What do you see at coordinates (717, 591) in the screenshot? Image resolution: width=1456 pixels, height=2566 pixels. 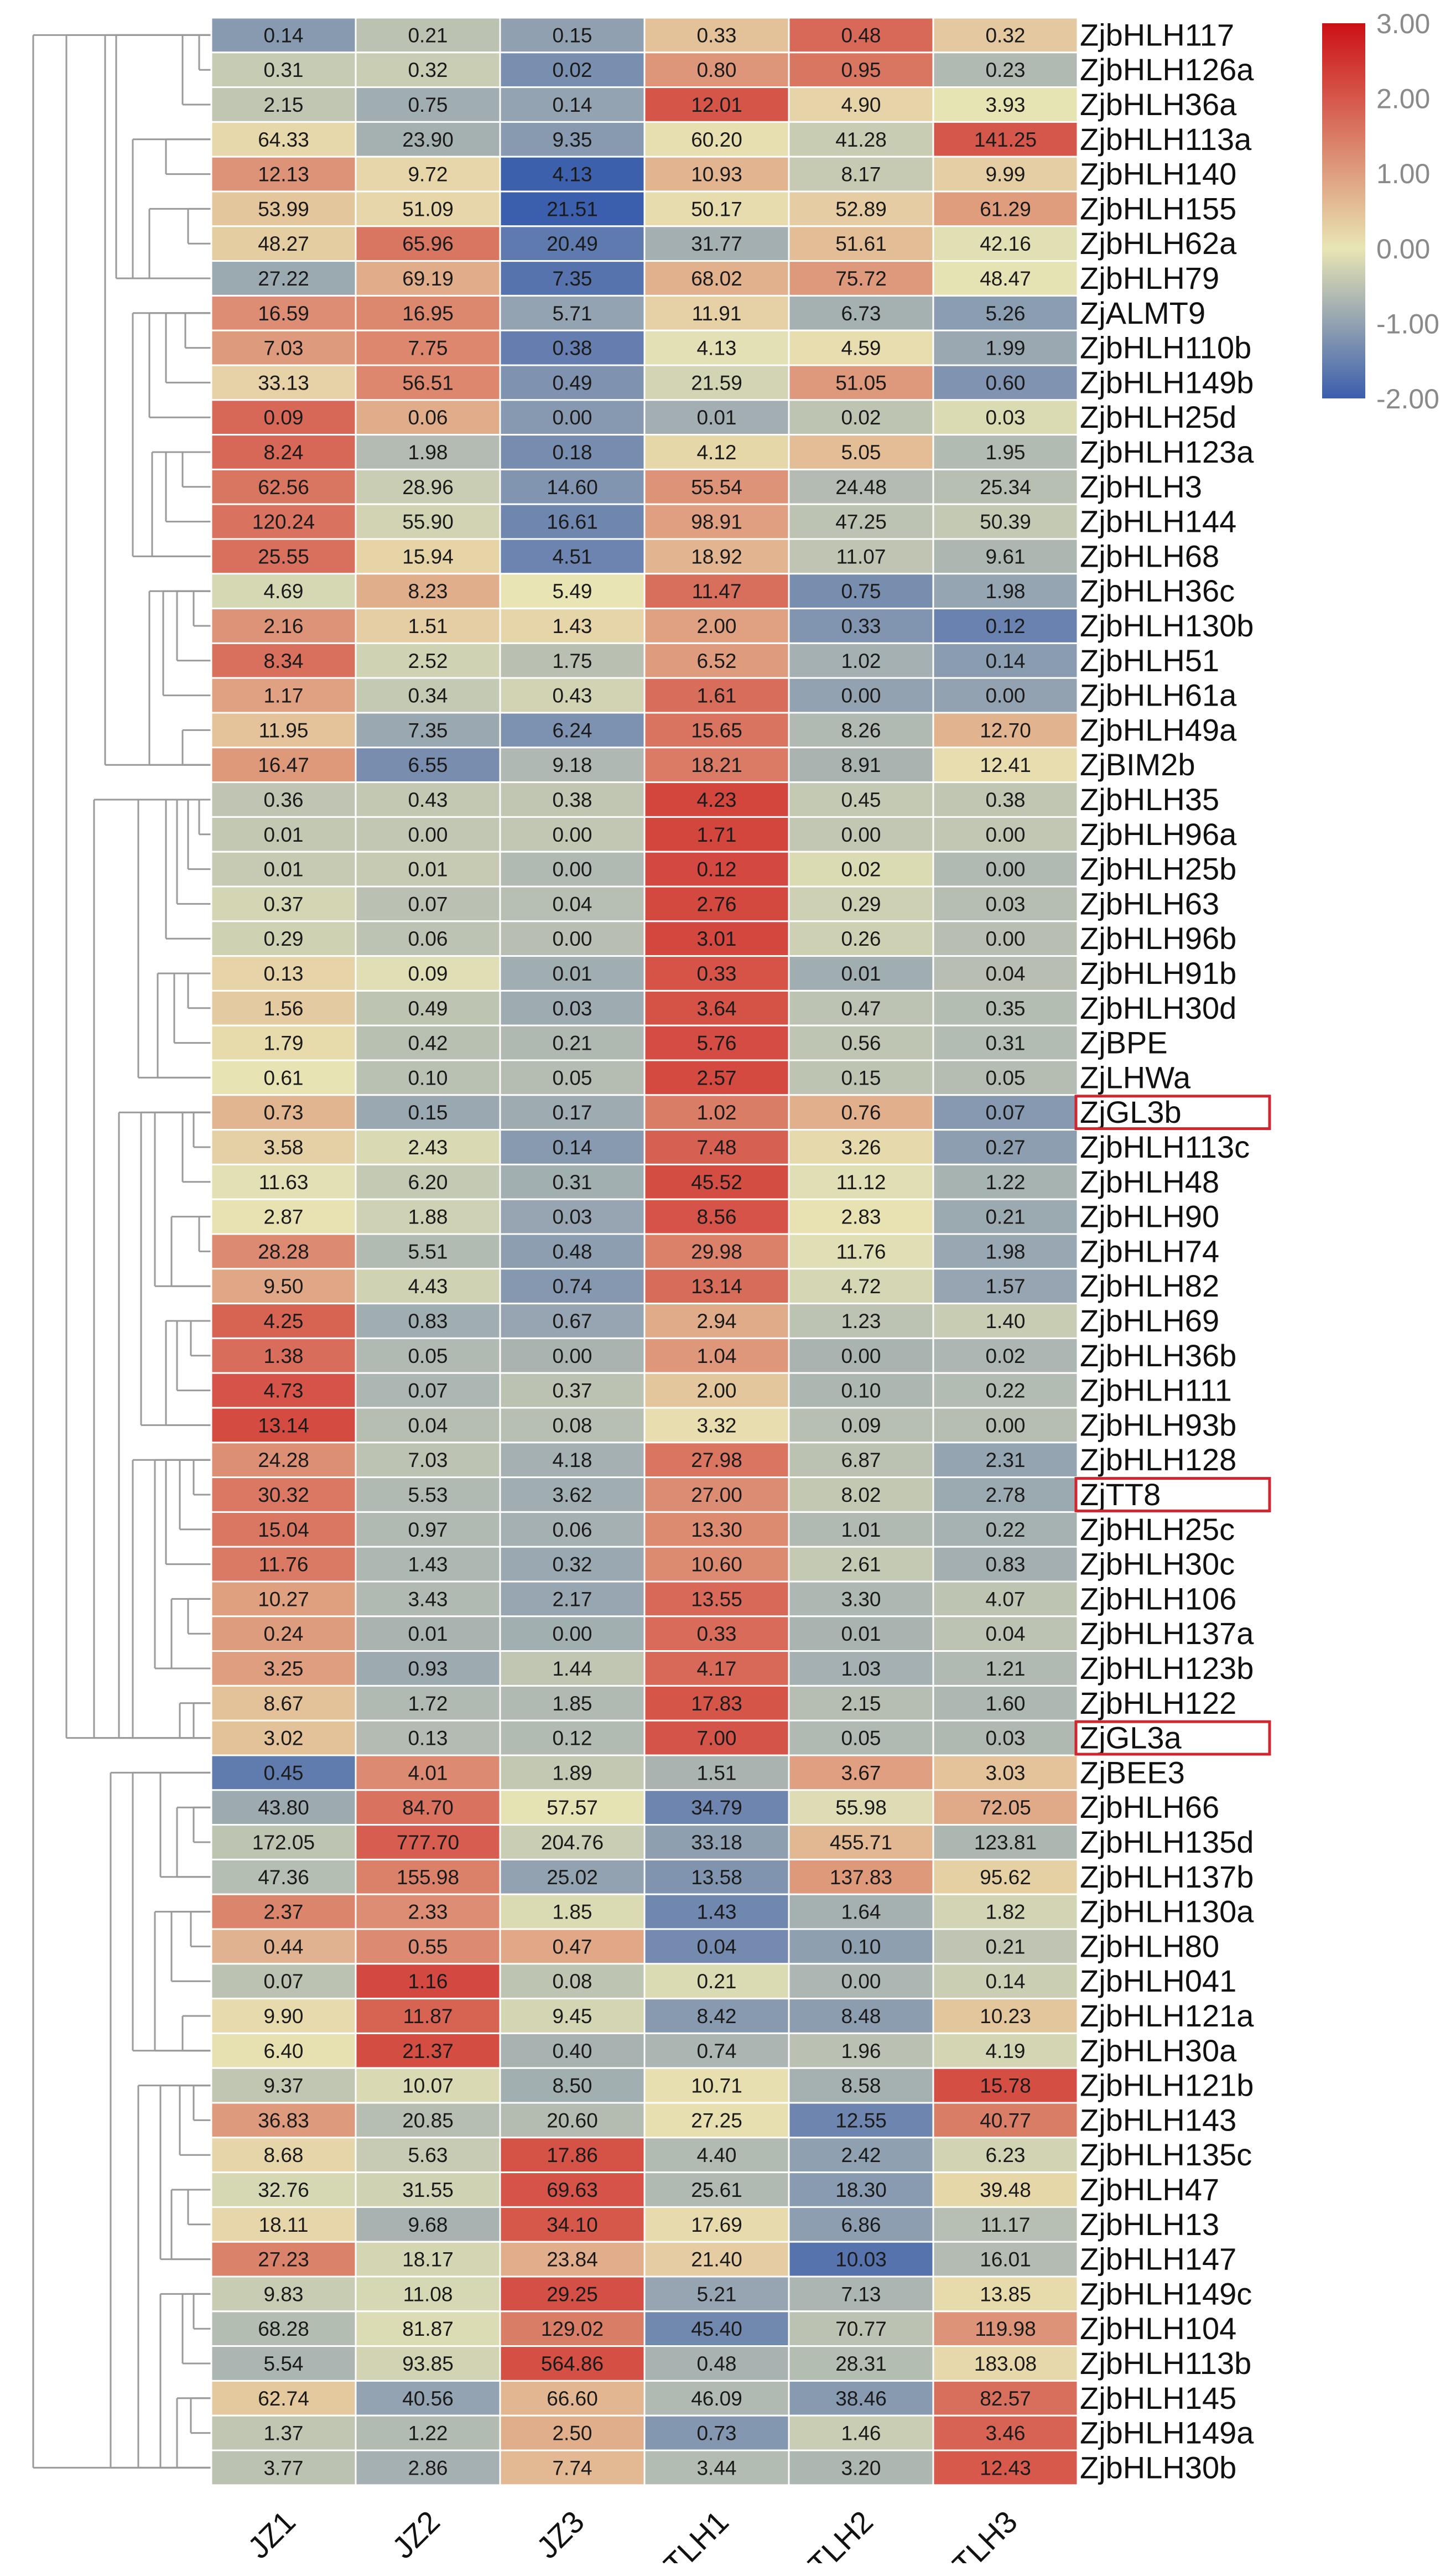 I see `cell-value-label: 11.47` at bounding box center [717, 591].